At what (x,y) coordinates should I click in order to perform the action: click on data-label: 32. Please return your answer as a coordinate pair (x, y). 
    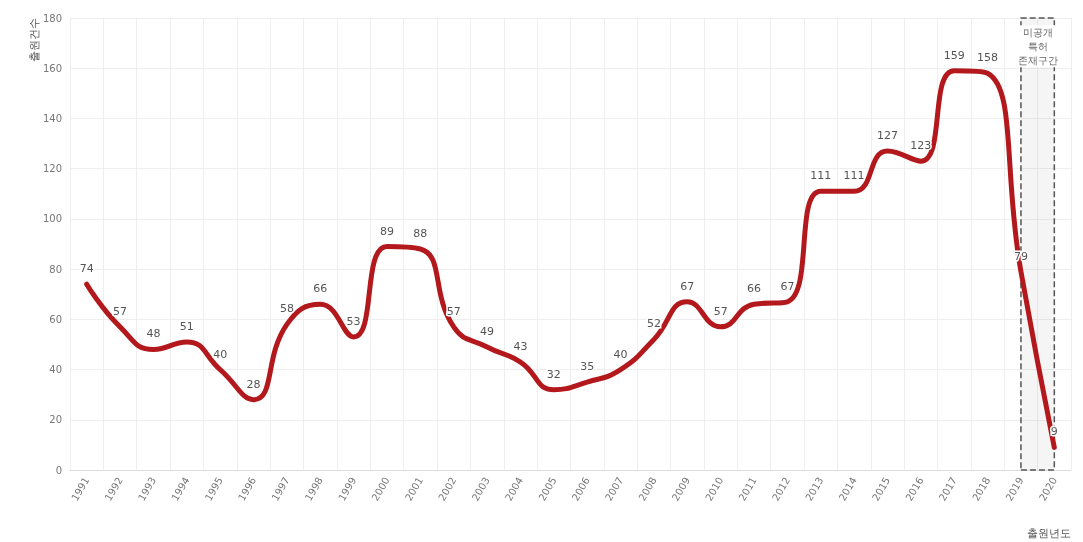
    Looking at the image, I should click on (553, 374).